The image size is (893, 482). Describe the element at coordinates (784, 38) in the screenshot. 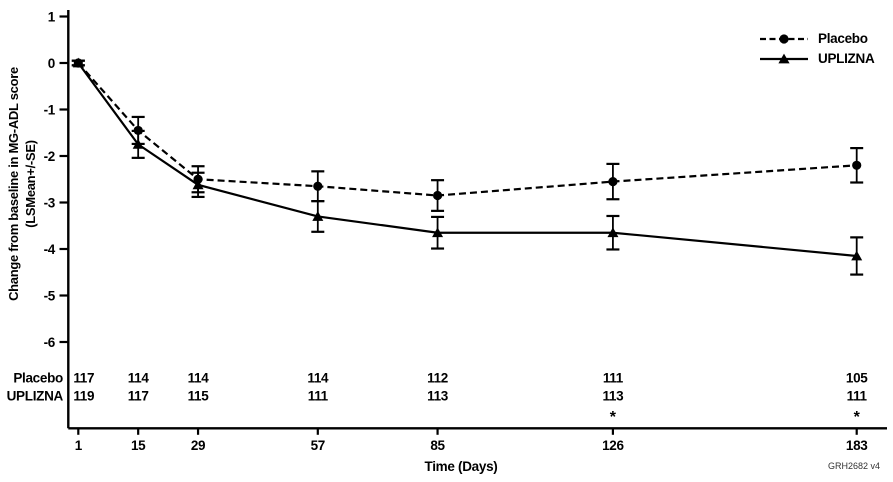

I see `dashed-line-circle-marker-icon` at that location.